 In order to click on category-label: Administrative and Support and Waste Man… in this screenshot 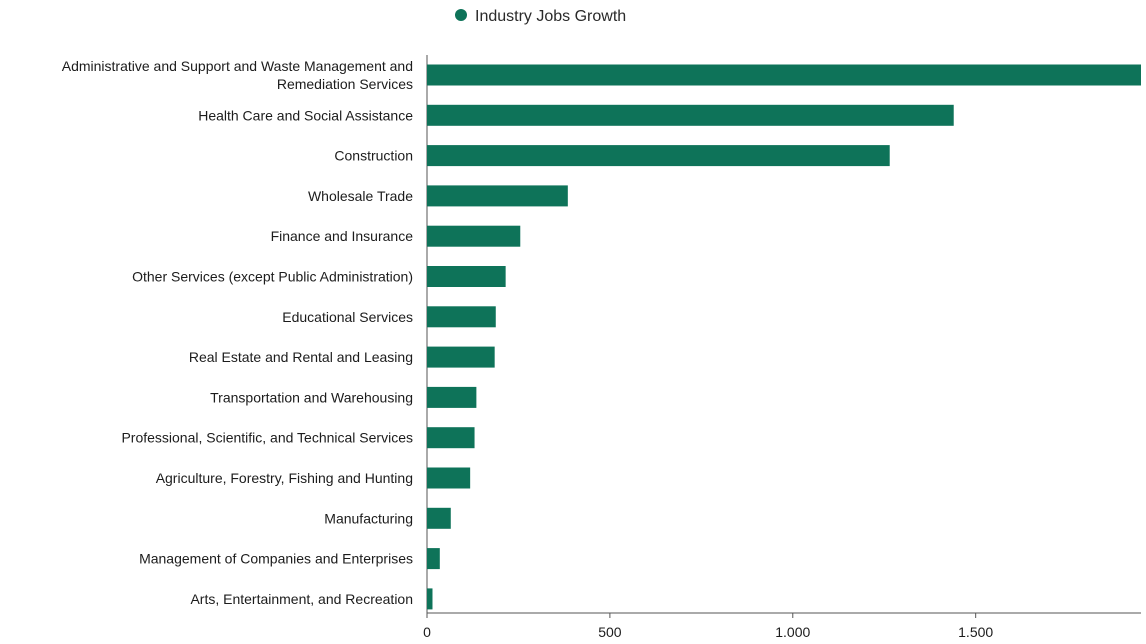, I will do `click(237, 75)`.